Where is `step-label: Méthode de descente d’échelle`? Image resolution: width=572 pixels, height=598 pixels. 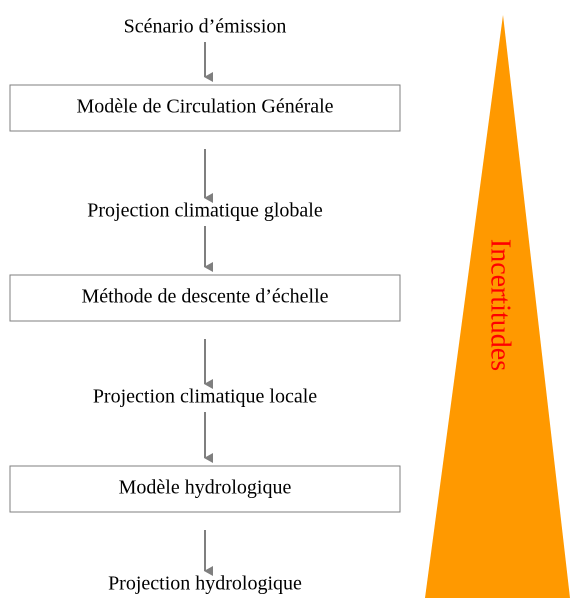
step-label: Méthode de descente d’échelle is located at coordinates (204, 297).